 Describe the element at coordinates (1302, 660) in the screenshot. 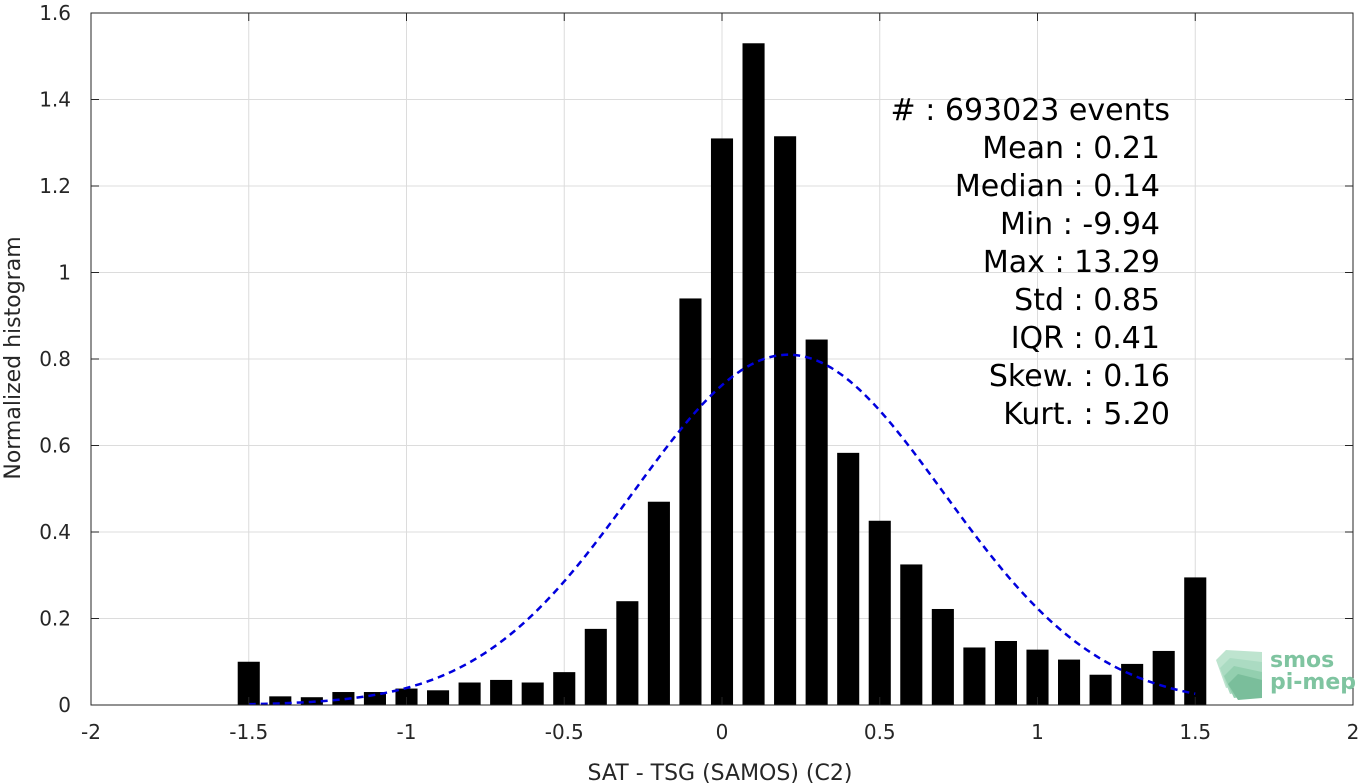

I see `logo-line1: smos` at that location.